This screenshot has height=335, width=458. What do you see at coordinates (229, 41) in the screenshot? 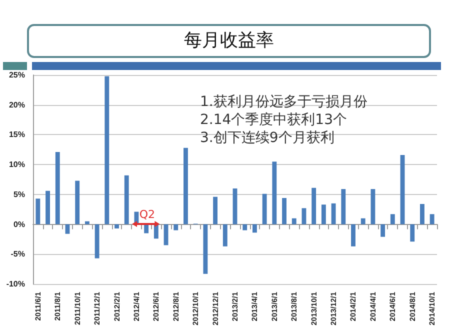
I see `chart-title: 每月收益率` at bounding box center [229, 41].